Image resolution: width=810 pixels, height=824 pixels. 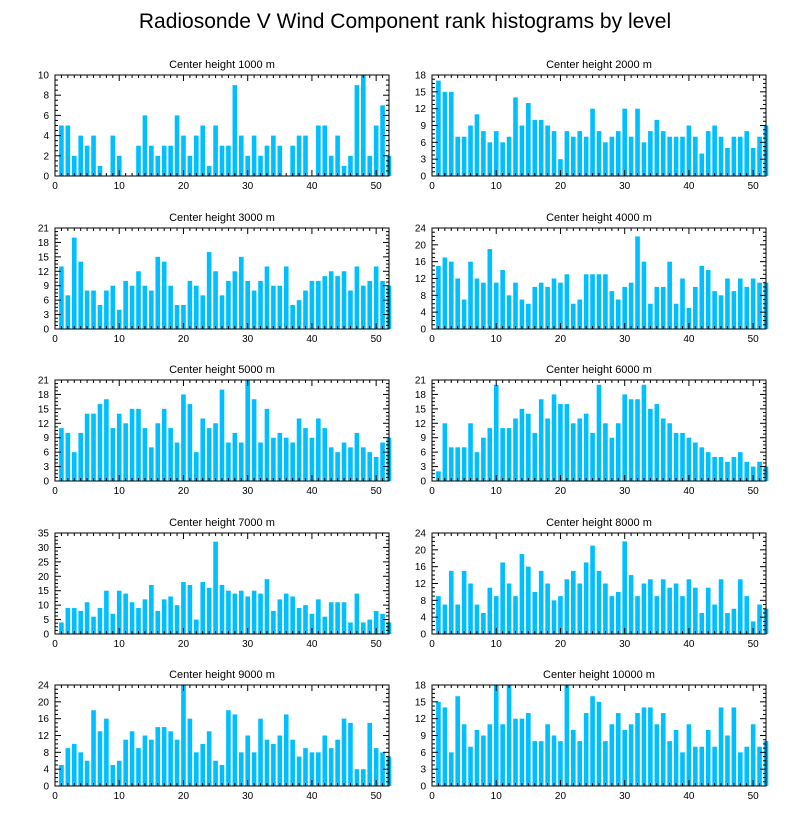 I want to click on x-tick-label: 20, so click(x=561, y=644).